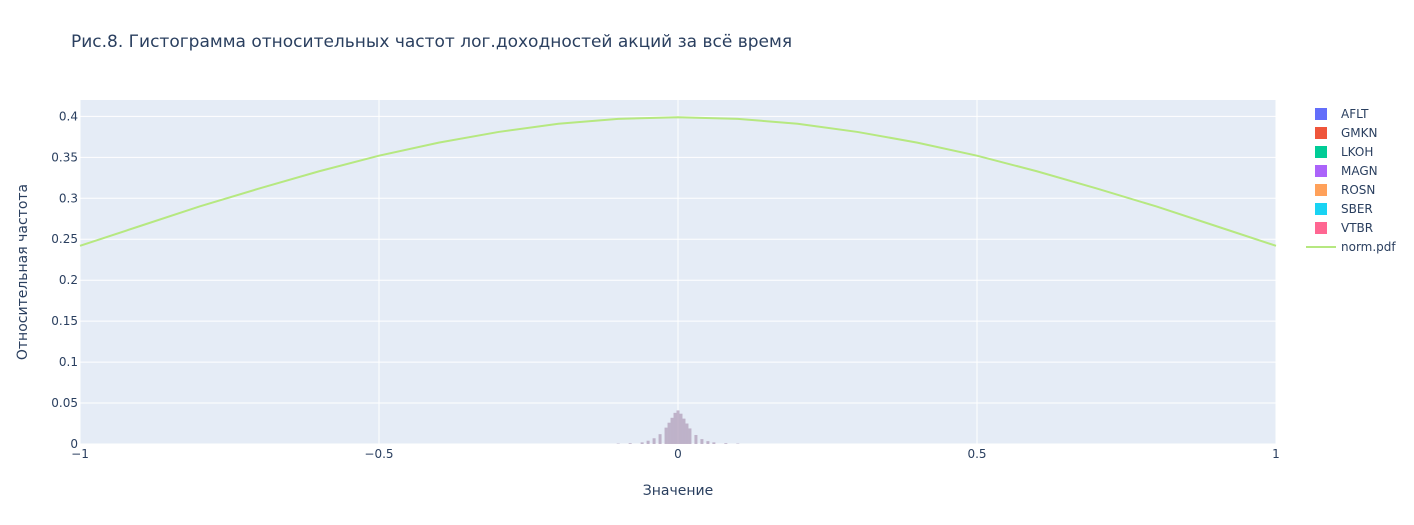 The height and width of the screenshot is (525, 1414). What do you see at coordinates (64, 321) in the screenshot?
I see `y-tick-label: 0.15` at bounding box center [64, 321].